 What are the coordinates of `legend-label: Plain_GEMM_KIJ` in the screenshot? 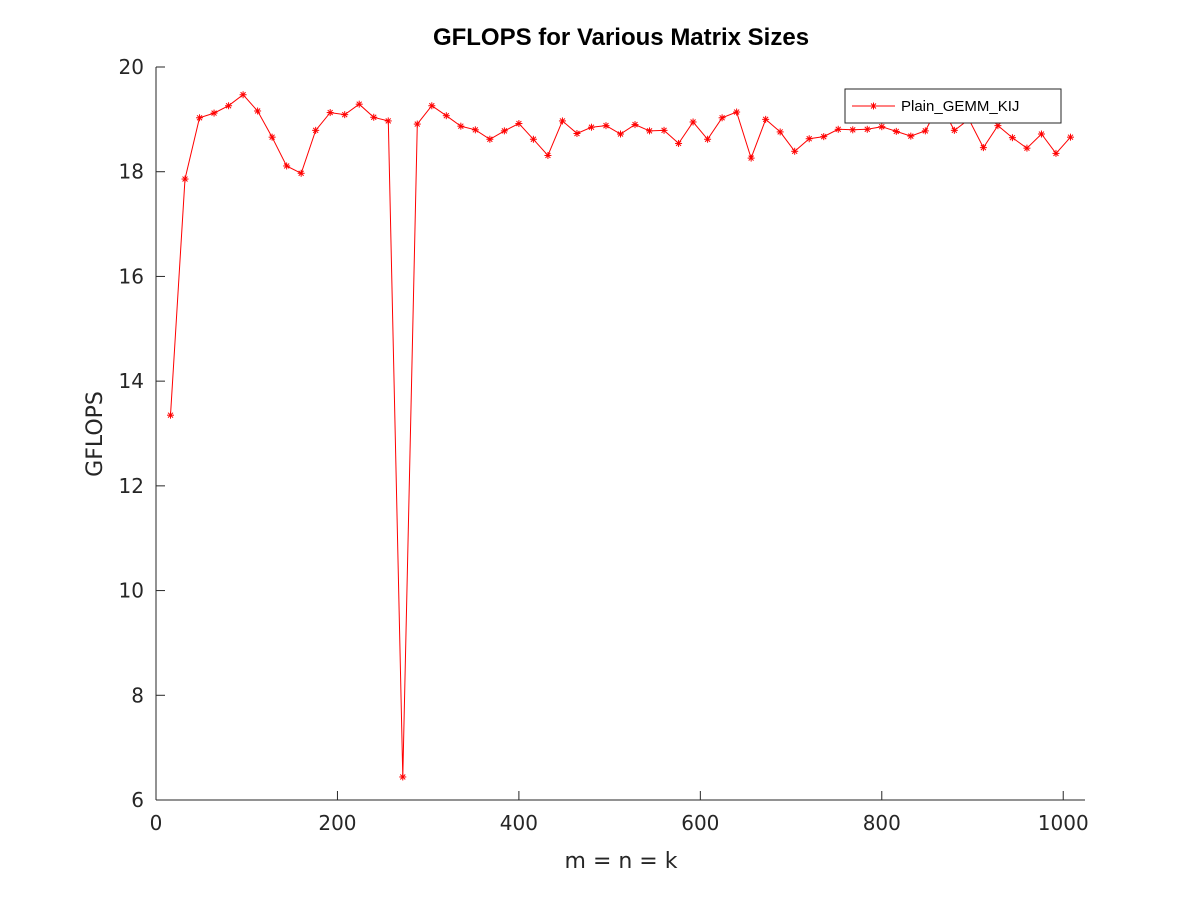 It's located at (960, 106).